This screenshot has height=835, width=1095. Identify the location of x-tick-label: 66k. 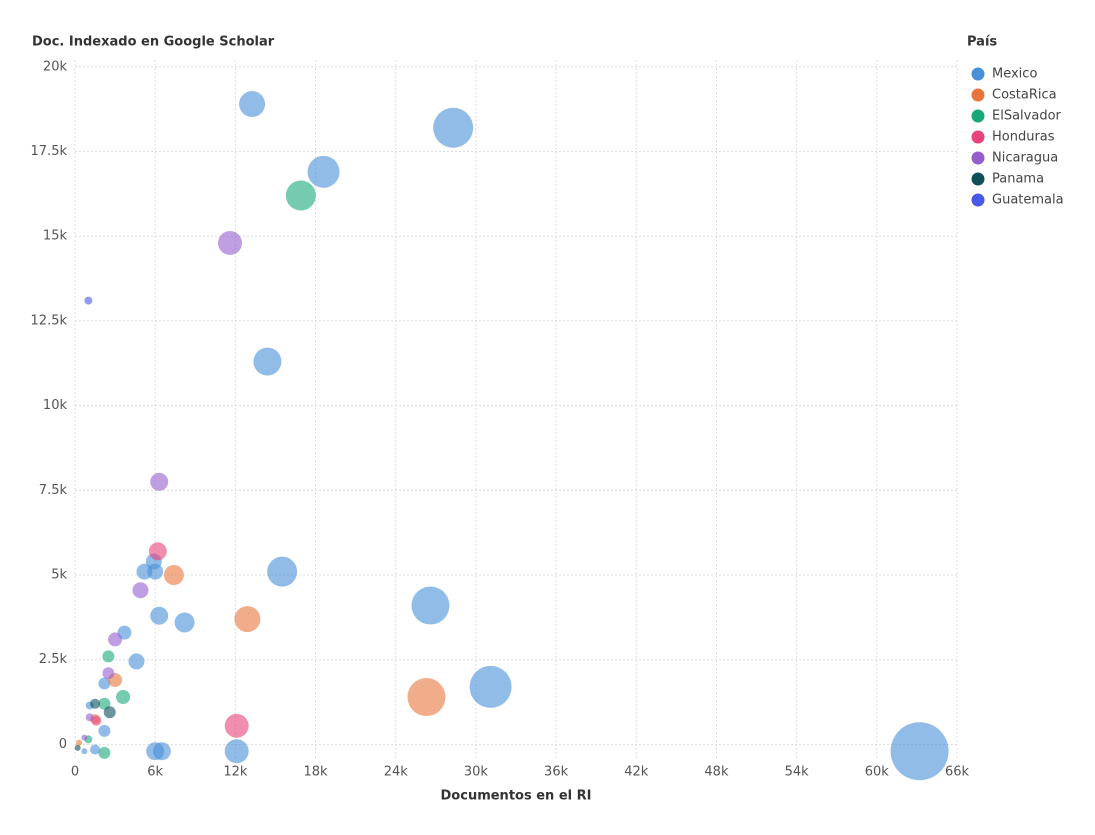
(957, 772).